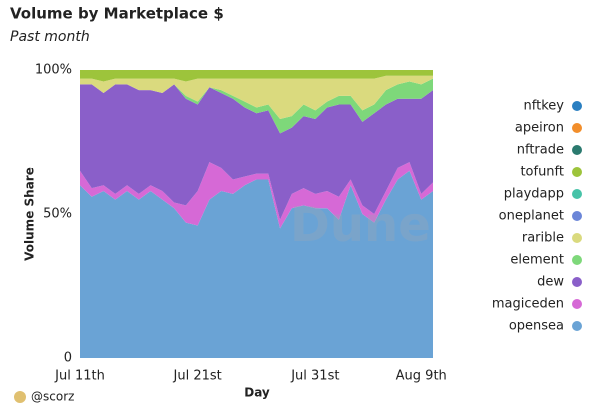 This screenshot has height=416, width=600. What do you see at coordinates (68, 358) in the screenshot?
I see `y-tick-label: 0` at bounding box center [68, 358].